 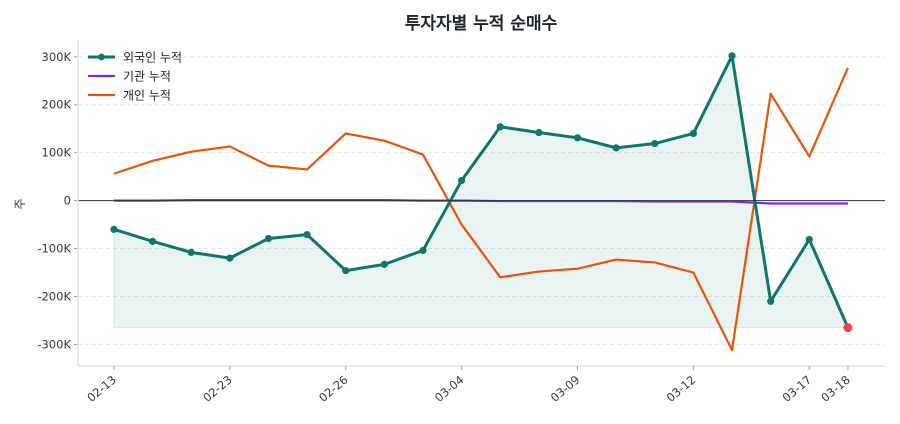 What do you see at coordinates (54, 296) in the screenshot?
I see `y-tick-label: -200K` at bounding box center [54, 296].